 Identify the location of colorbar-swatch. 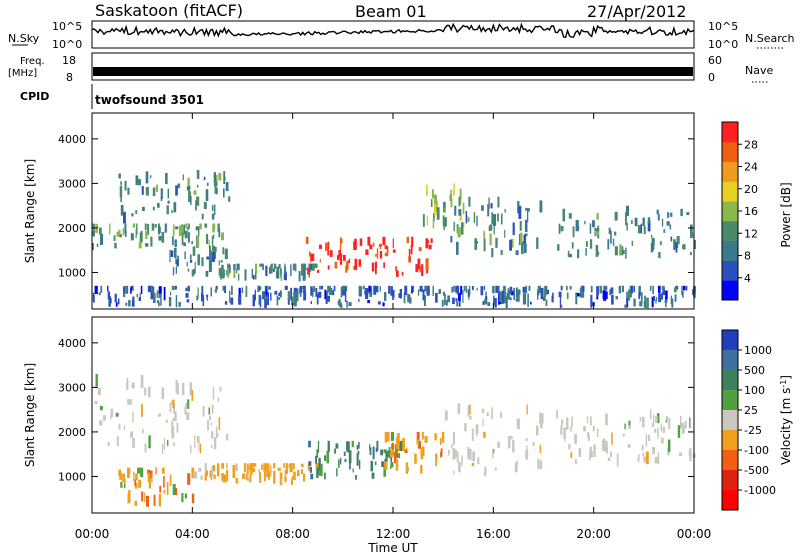
(730, 420).